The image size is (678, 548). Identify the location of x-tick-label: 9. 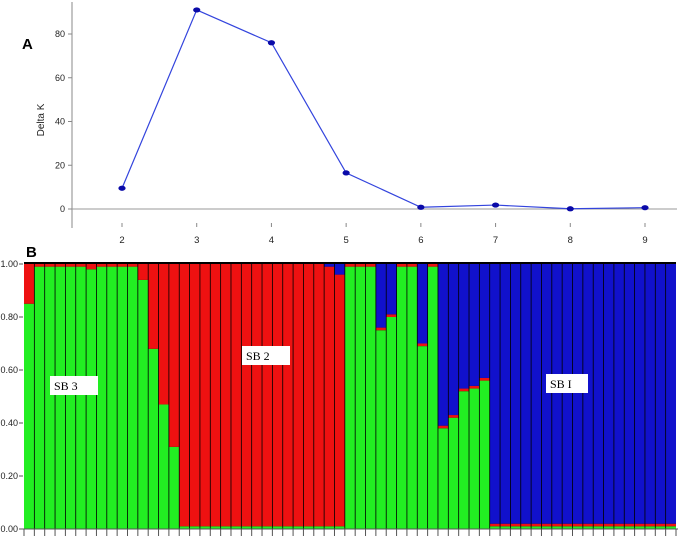
(644, 240).